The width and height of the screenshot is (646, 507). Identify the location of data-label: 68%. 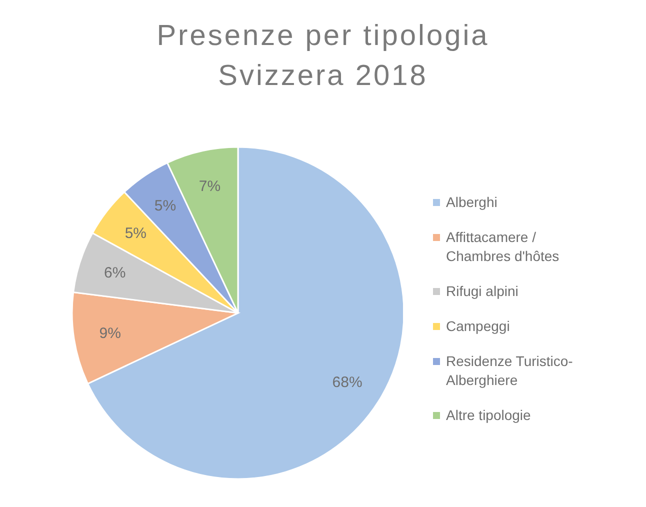
(347, 382).